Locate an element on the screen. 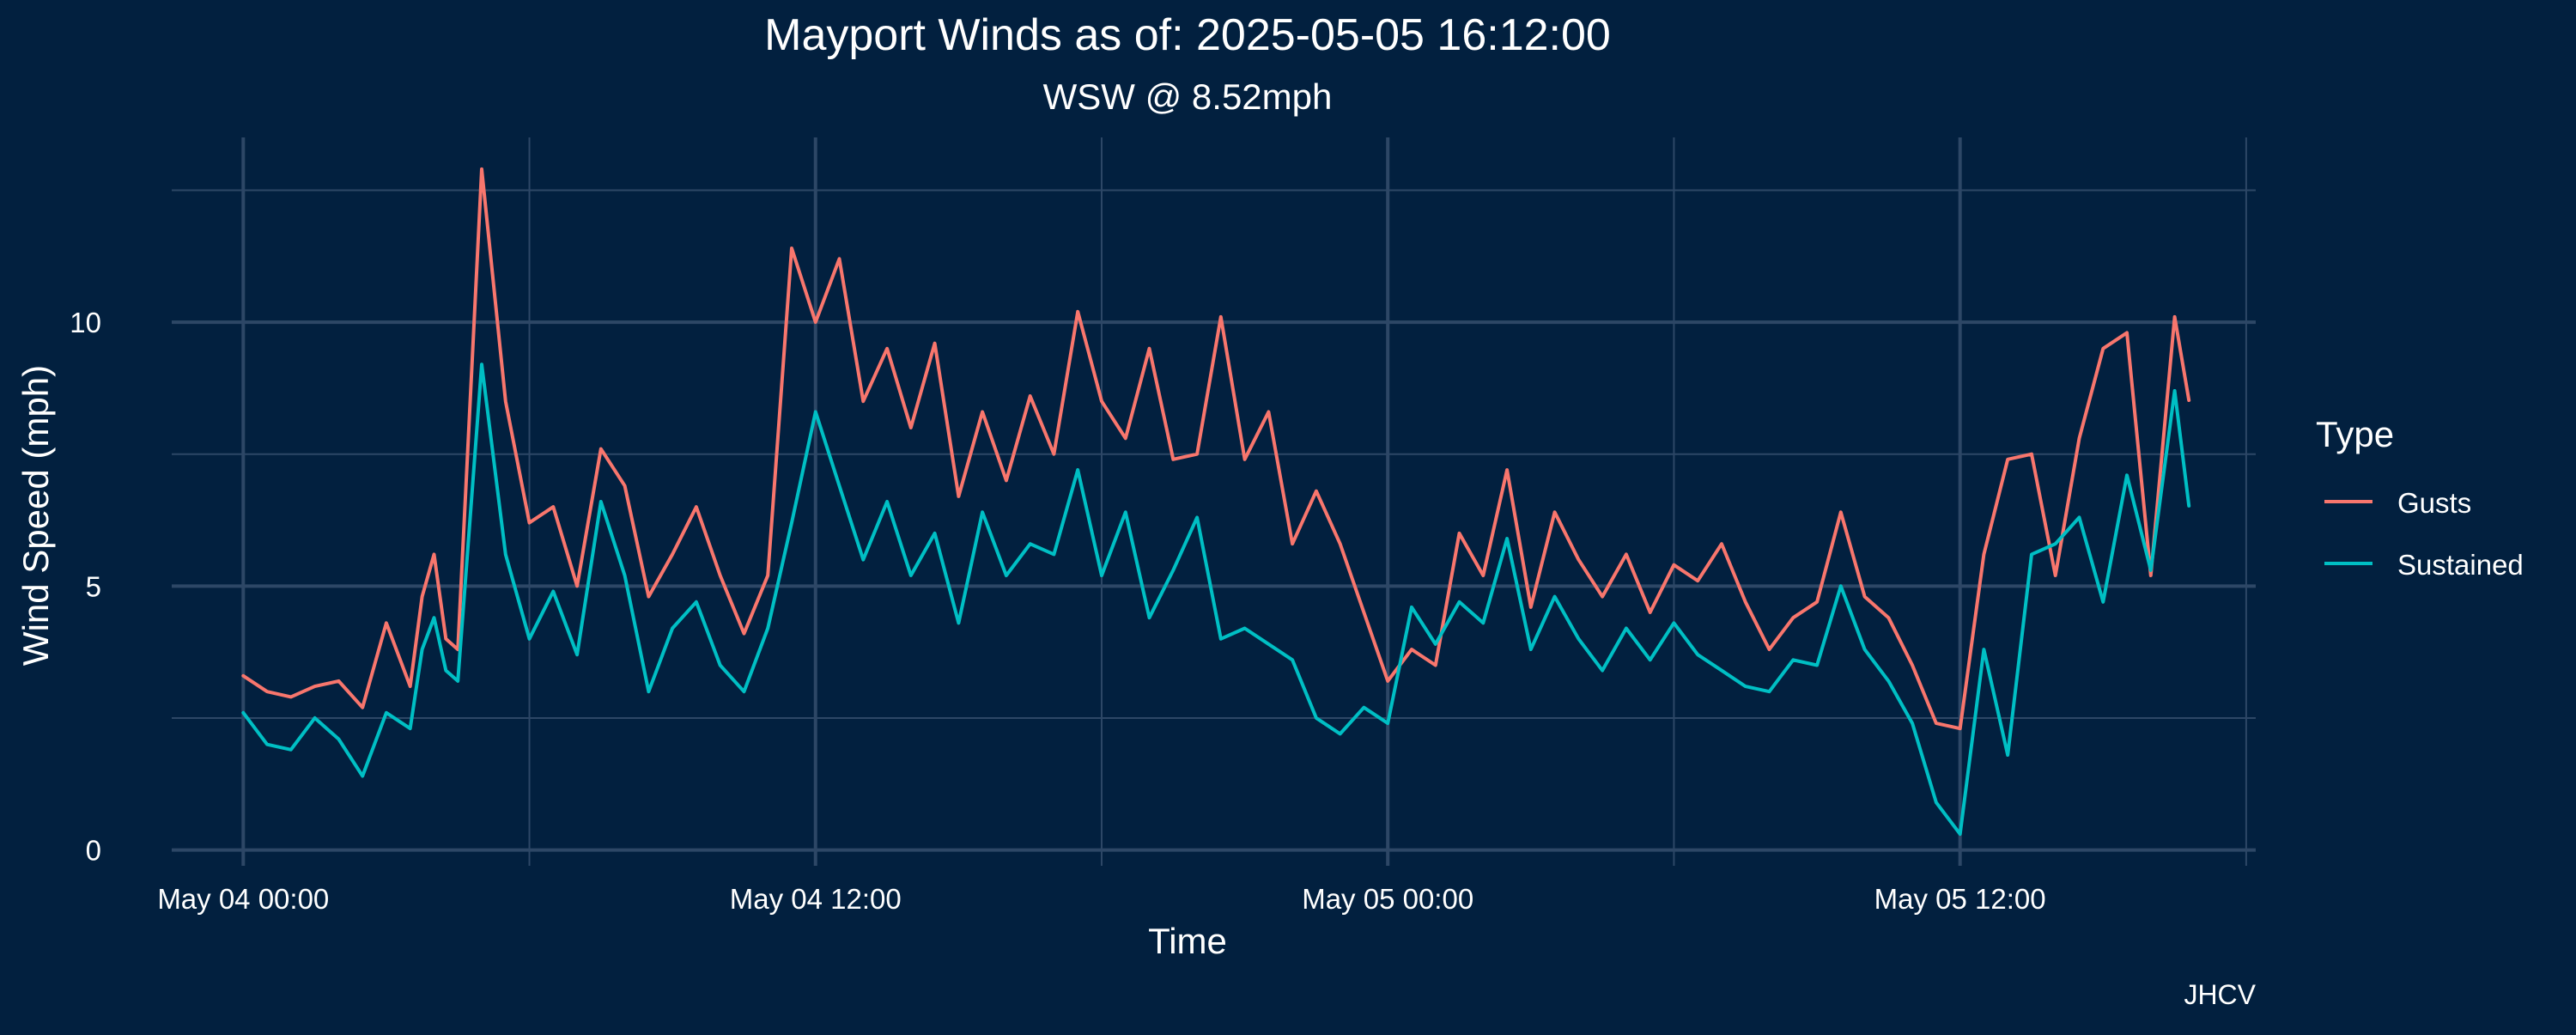 The height and width of the screenshot is (1035, 2576). x-tick-label: May 05 12:00 is located at coordinates (1960, 899).